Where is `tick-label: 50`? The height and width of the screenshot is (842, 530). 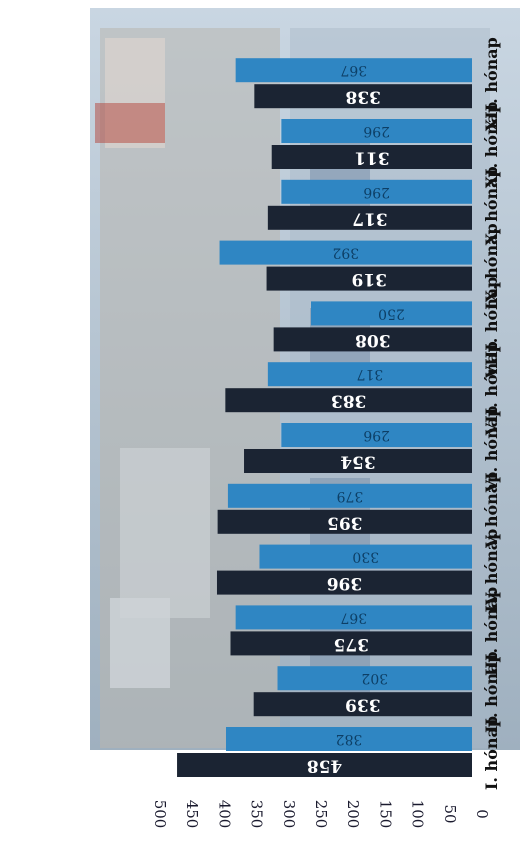
tick-label: 50 is located at coordinates (450, 813).